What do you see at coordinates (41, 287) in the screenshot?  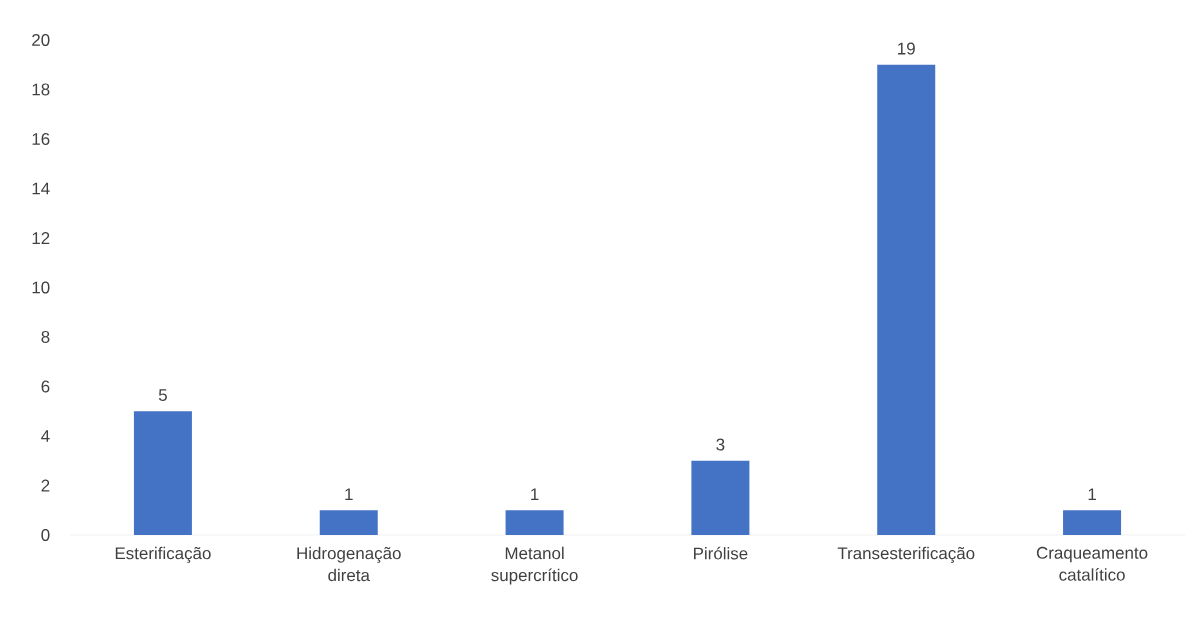 I see `y-tick-label: 10` at bounding box center [41, 287].